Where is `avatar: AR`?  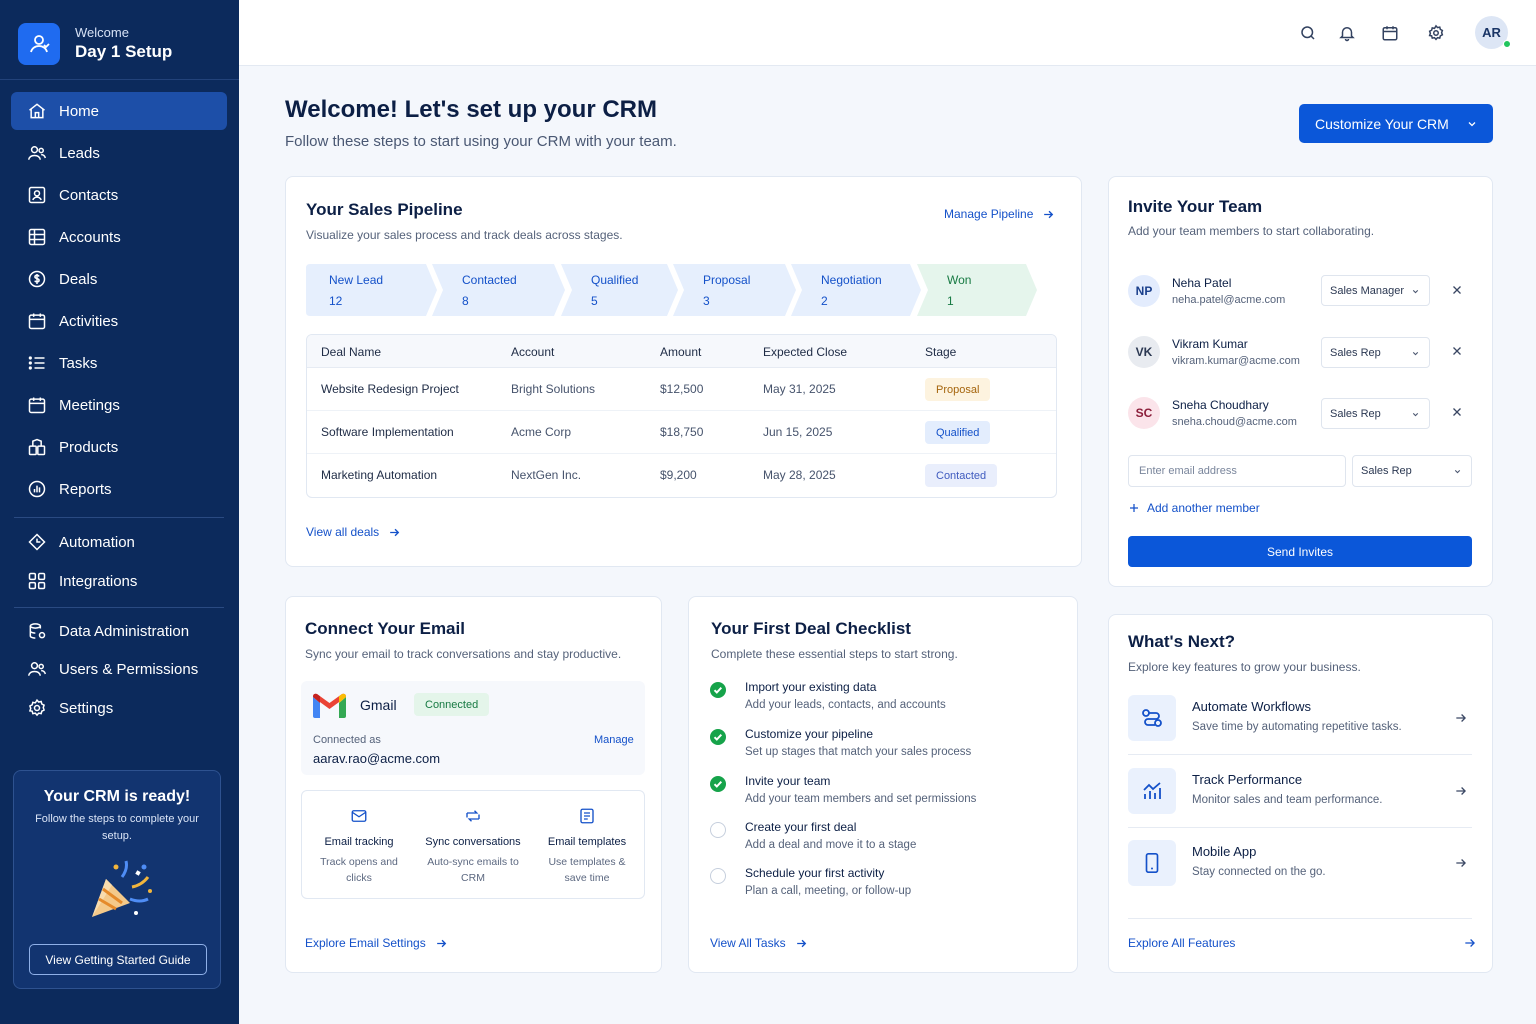 avatar: AR is located at coordinates (1491, 32).